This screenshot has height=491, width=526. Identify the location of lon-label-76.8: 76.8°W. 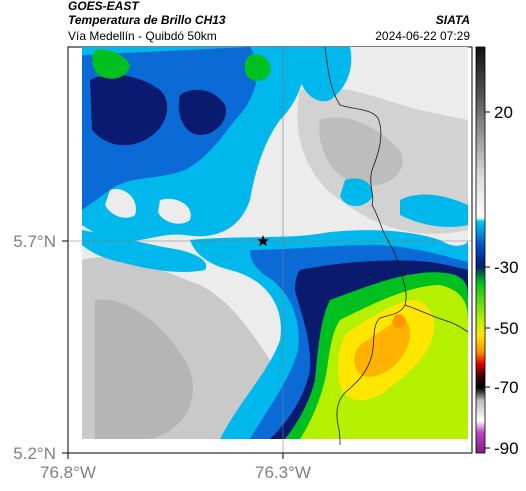
(68, 472).